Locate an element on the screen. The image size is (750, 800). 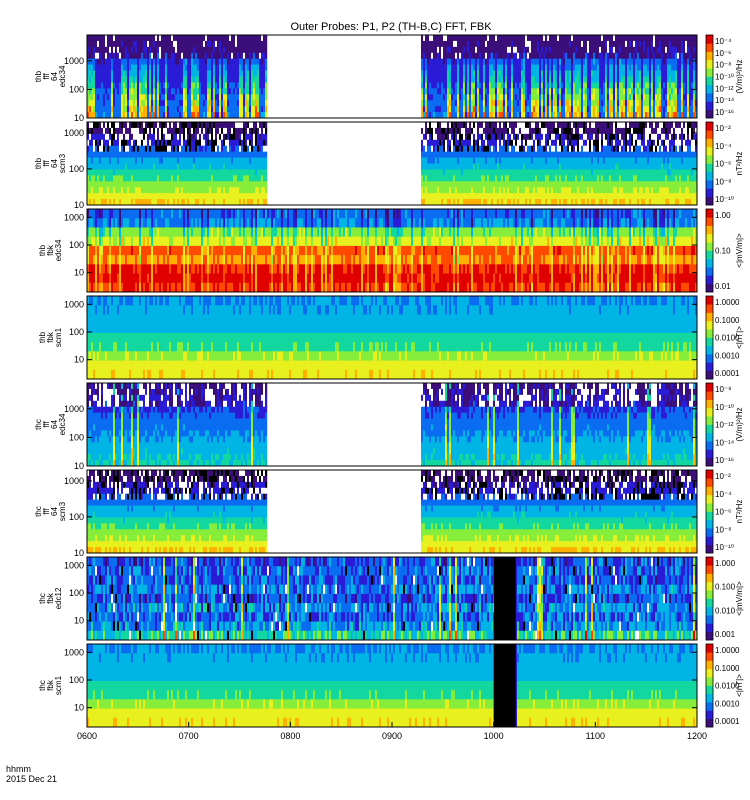
time-axis: 0600 0700 0800 0900 1000 1100 1200 is located at coordinates (392, 731).